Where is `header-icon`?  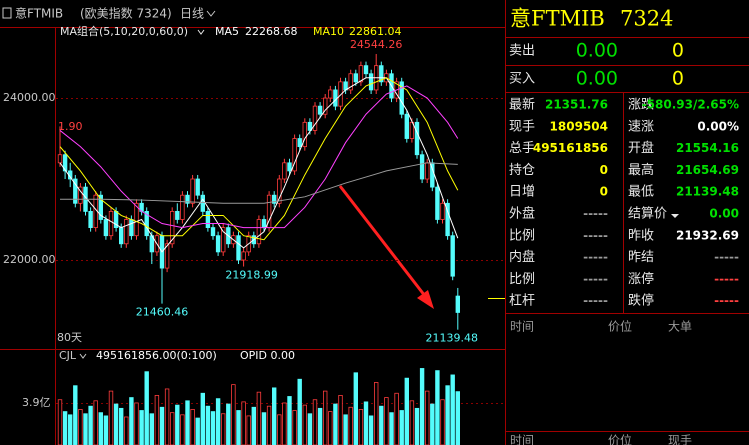
header-icon is located at coordinates (7, 13).